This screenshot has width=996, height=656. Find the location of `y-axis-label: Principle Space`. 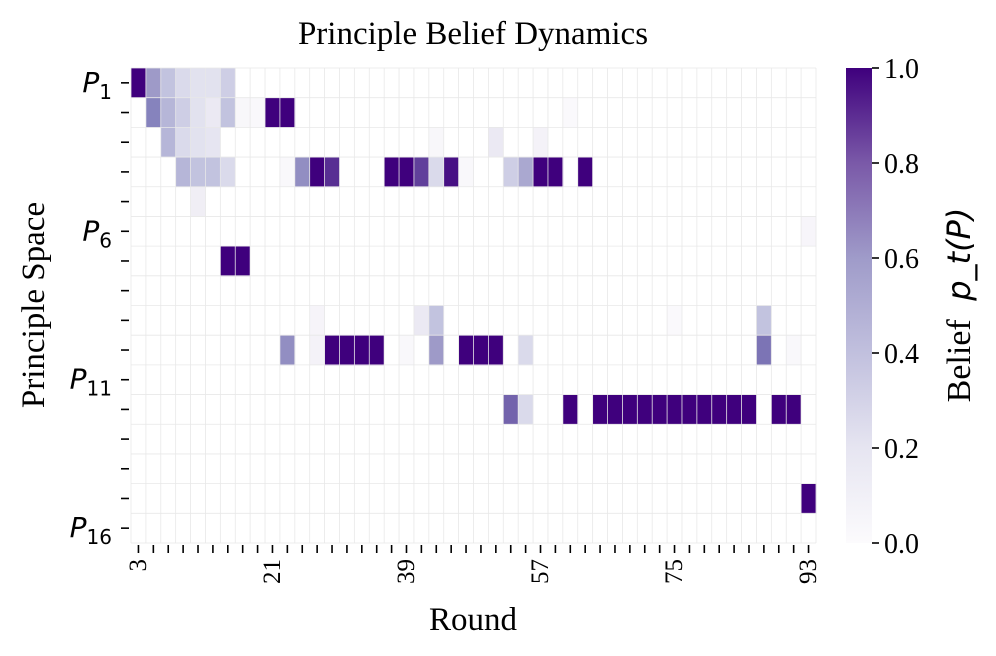

y-axis-label: Principle Space is located at coordinates (34, 305).